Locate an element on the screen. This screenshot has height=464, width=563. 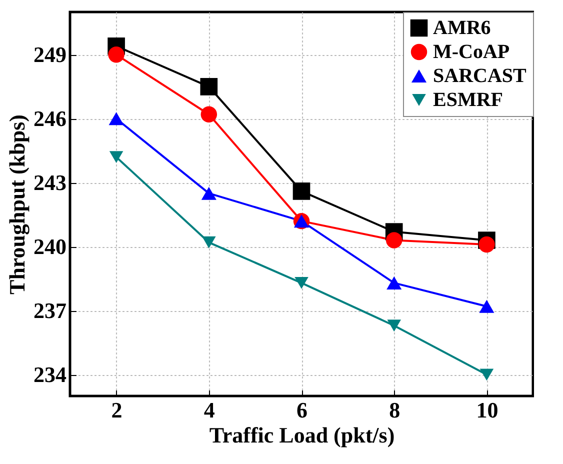
x-axis-title: Traffic Load (pkt/s) is located at coordinates (302, 435).